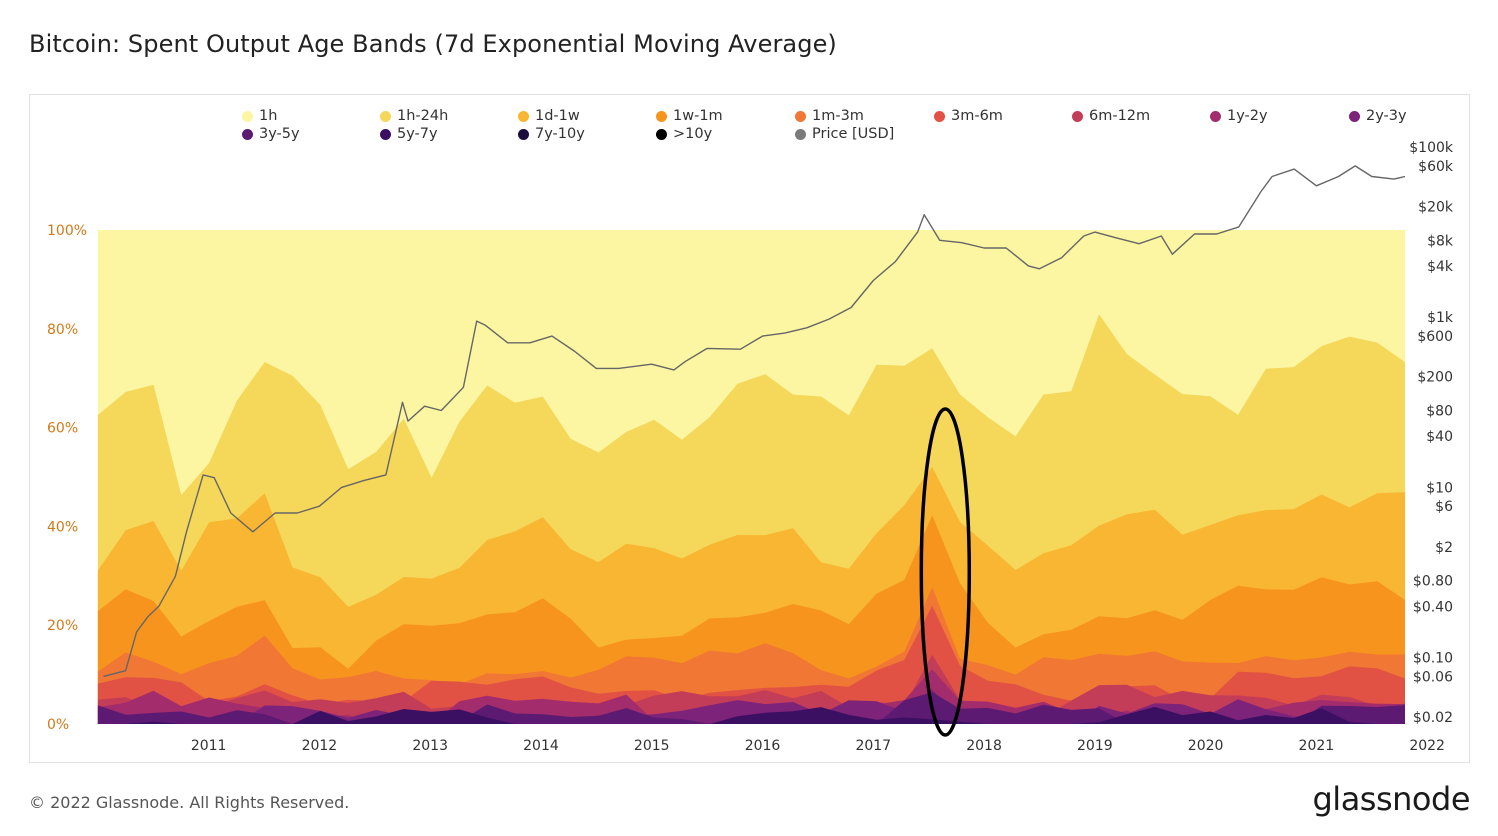 The width and height of the screenshot is (1498, 836). What do you see at coordinates (1440, 267) in the screenshot?
I see `y-right-tick-label: $4k` at bounding box center [1440, 267].